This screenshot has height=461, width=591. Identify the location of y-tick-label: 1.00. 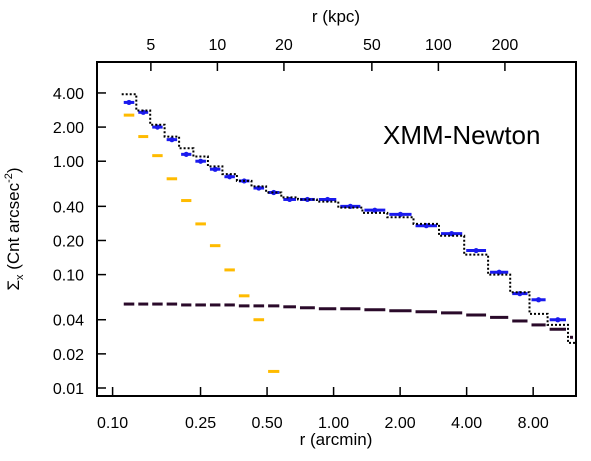
(68, 162).